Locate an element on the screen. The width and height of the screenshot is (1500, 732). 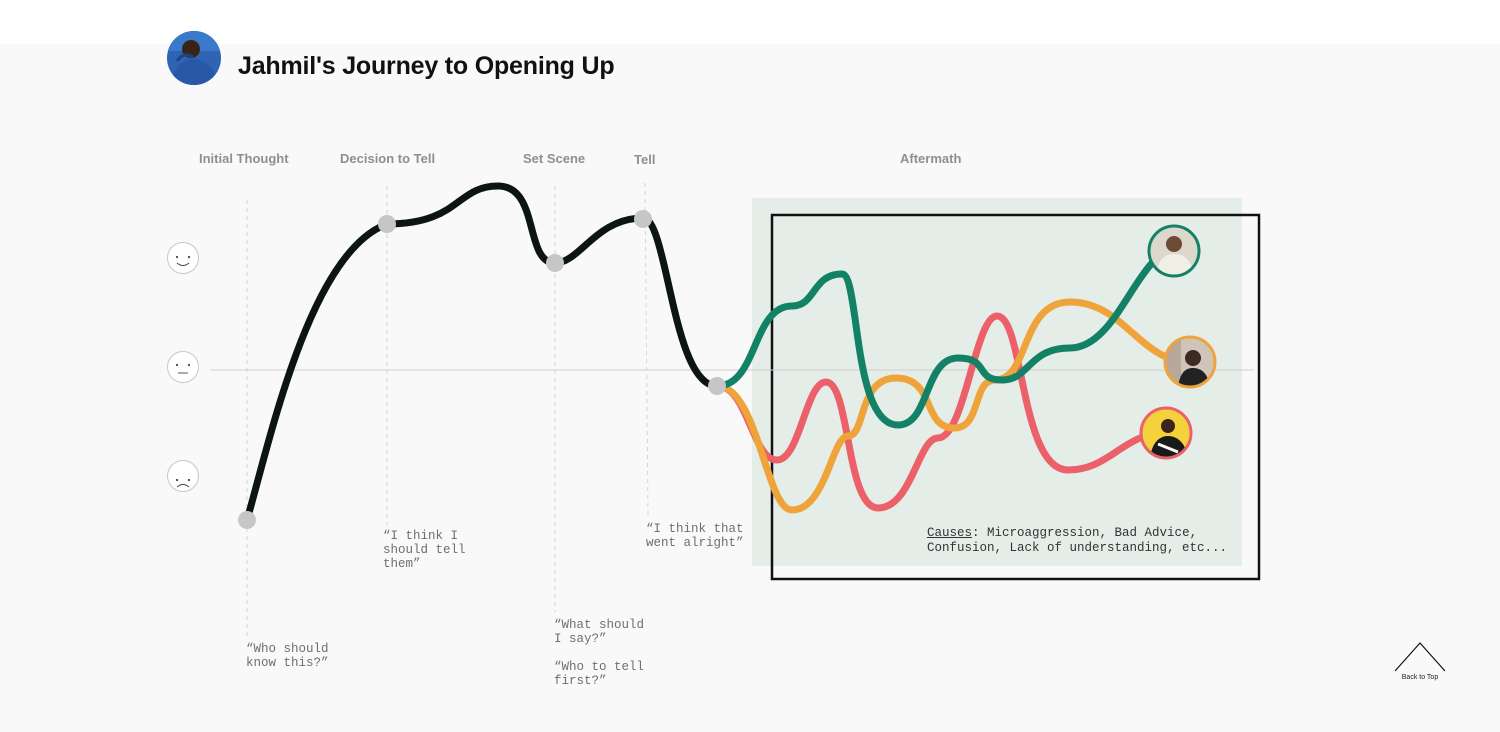
milestone-tell is located at coordinates (643, 219).